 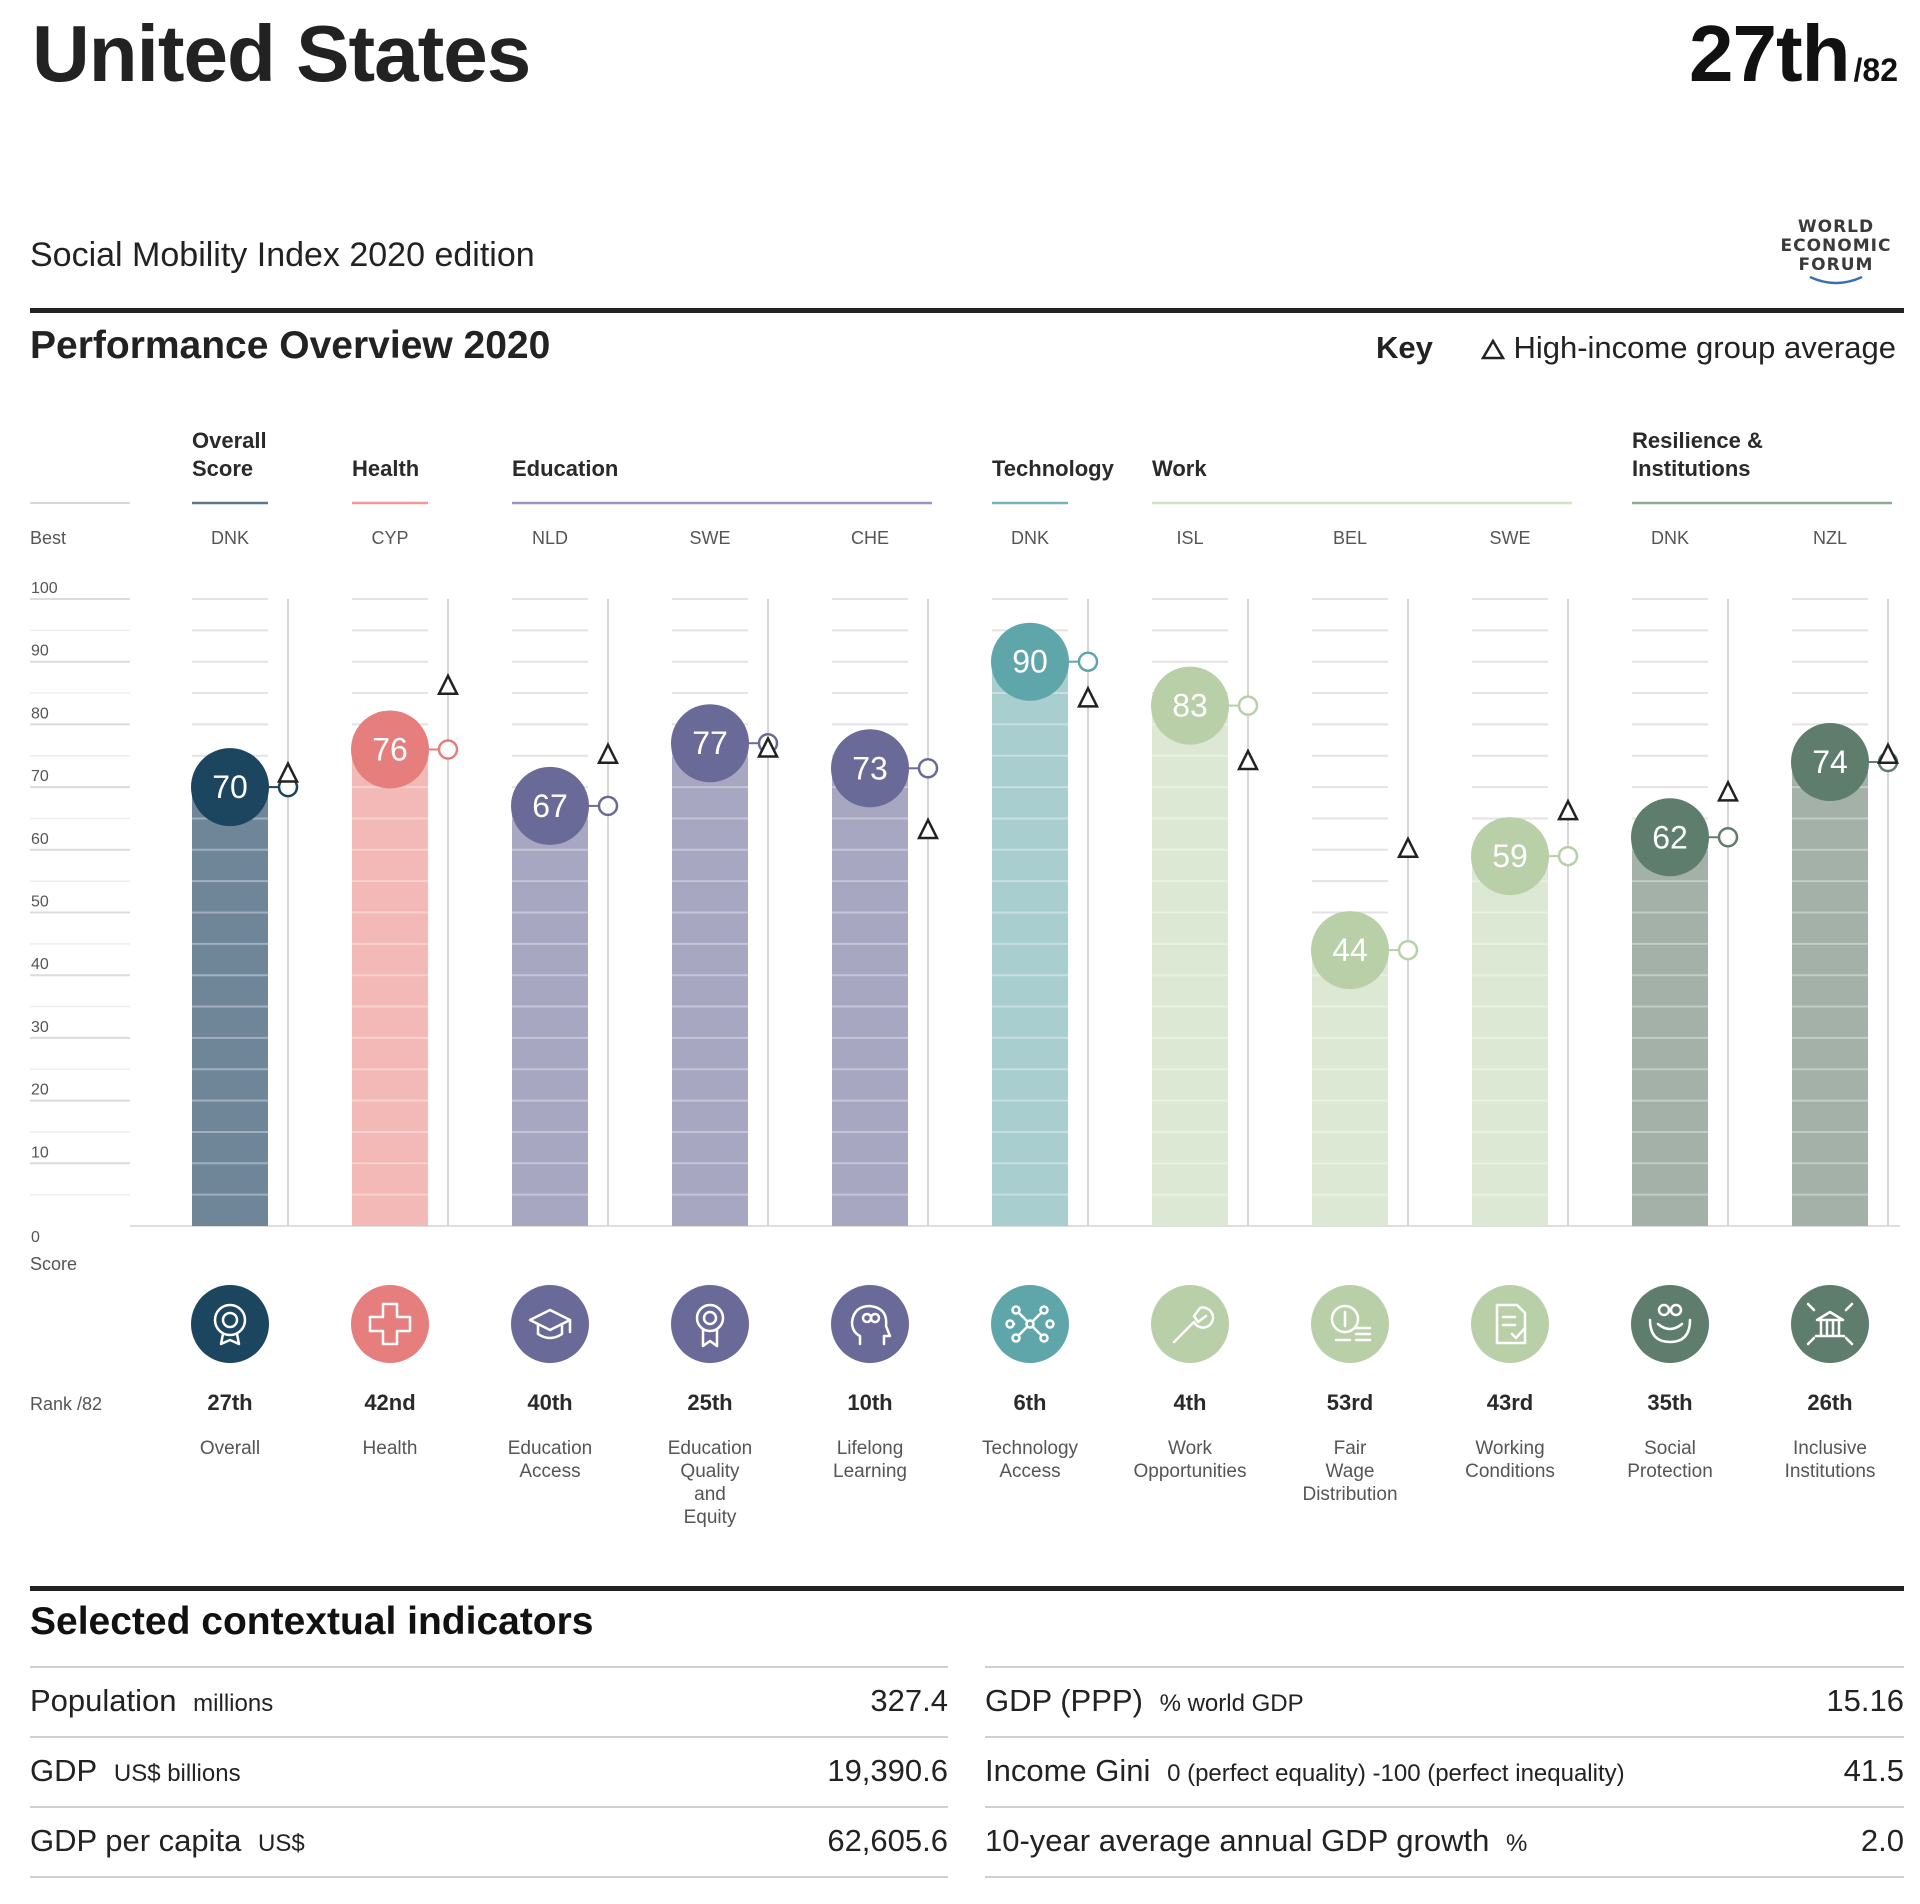 I want to click on indicator-label: 10-year average annual GDP growth %, so click(x=1256, y=1841).